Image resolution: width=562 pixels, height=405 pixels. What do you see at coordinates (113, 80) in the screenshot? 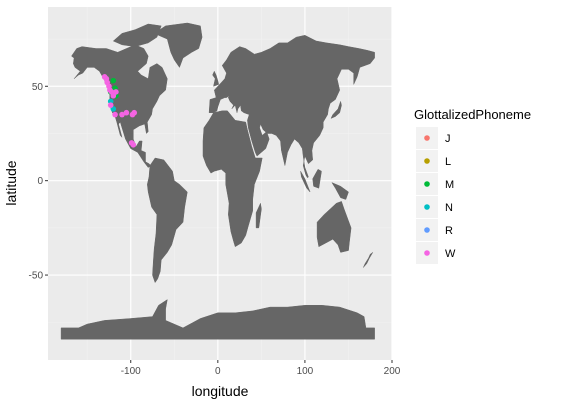
I see `point-m` at bounding box center [113, 80].